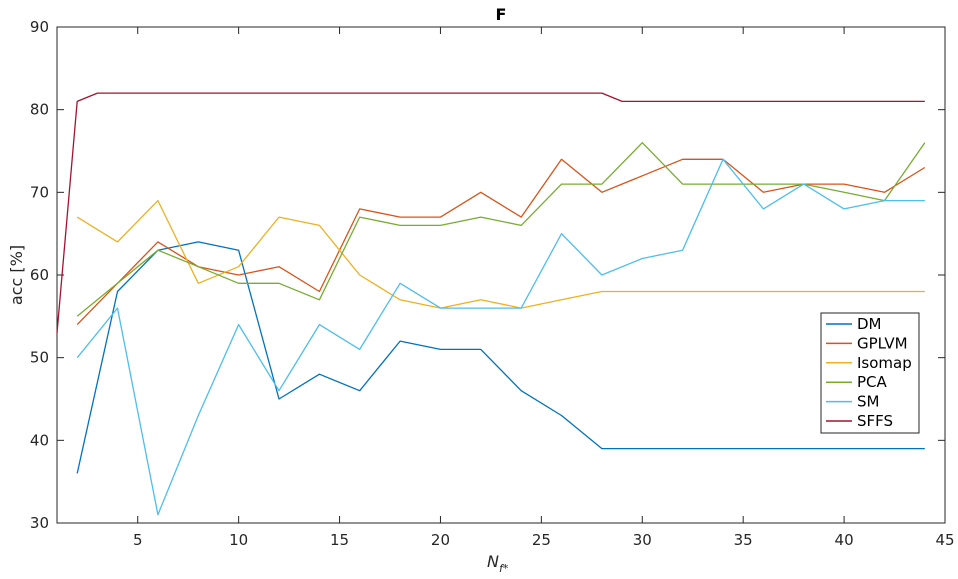  I want to click on y-tick-label: 50, so click(39, 358).